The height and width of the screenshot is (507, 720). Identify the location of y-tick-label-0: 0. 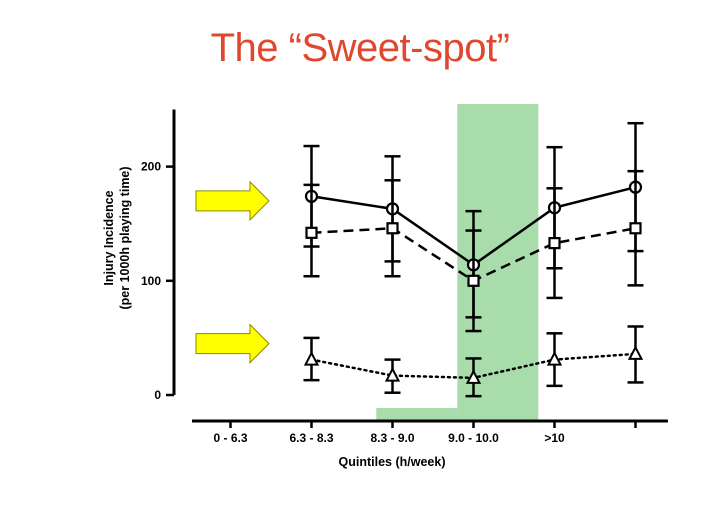
(157, 395).